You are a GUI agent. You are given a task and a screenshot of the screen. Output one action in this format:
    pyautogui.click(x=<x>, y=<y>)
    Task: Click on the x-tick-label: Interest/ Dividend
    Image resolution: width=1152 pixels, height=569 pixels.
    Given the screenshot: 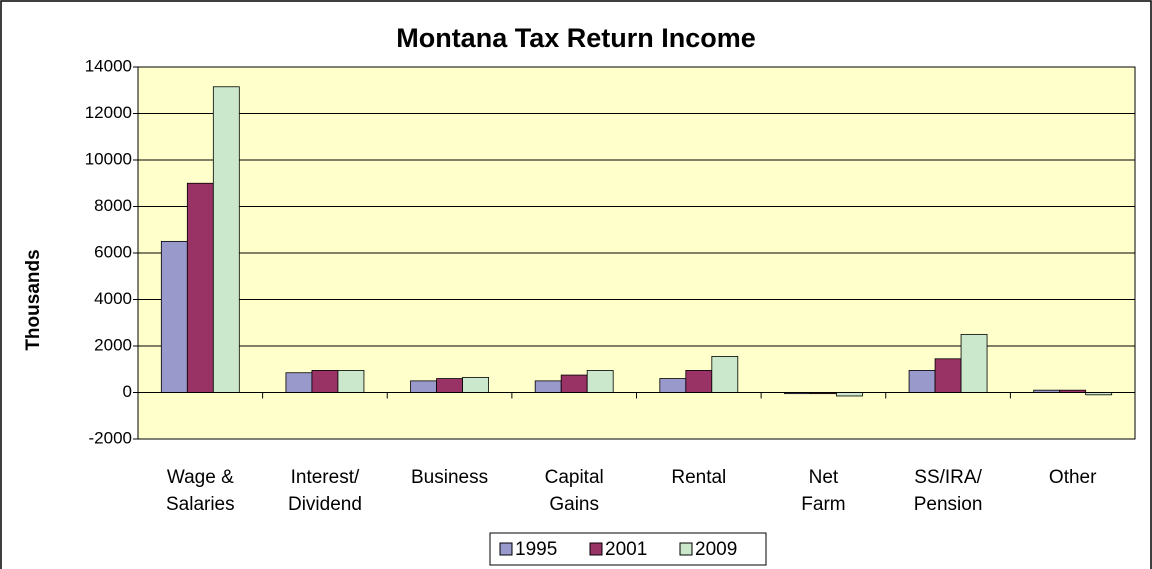 What is the action you would take?
    pyautogui.click(x=324, y=491)
    